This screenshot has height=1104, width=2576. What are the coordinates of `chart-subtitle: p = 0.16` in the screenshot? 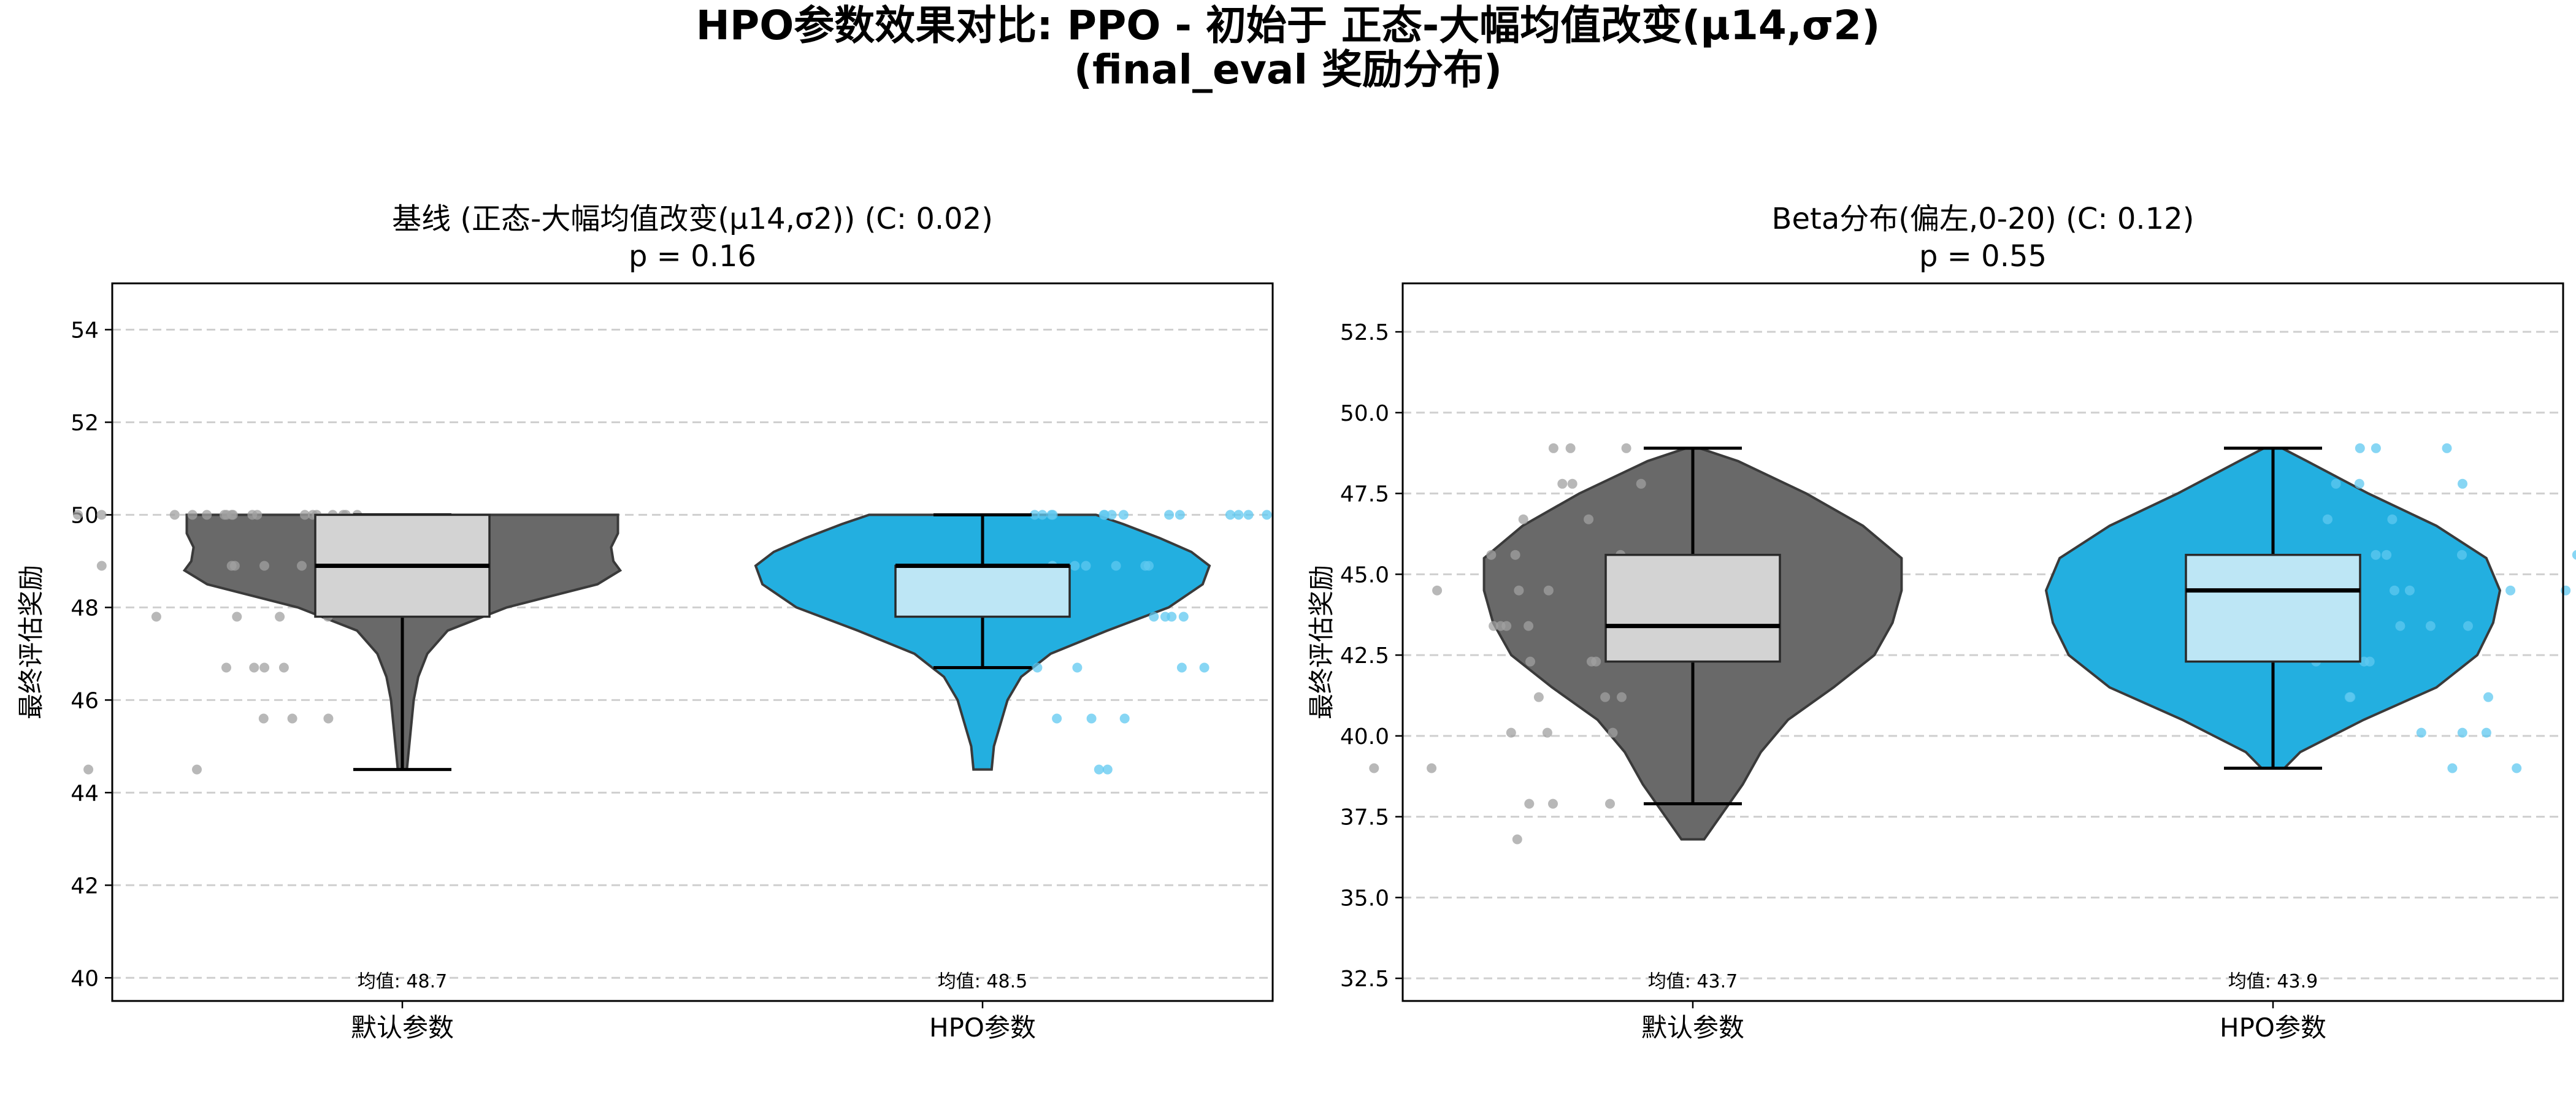 It's located at (692, 256).